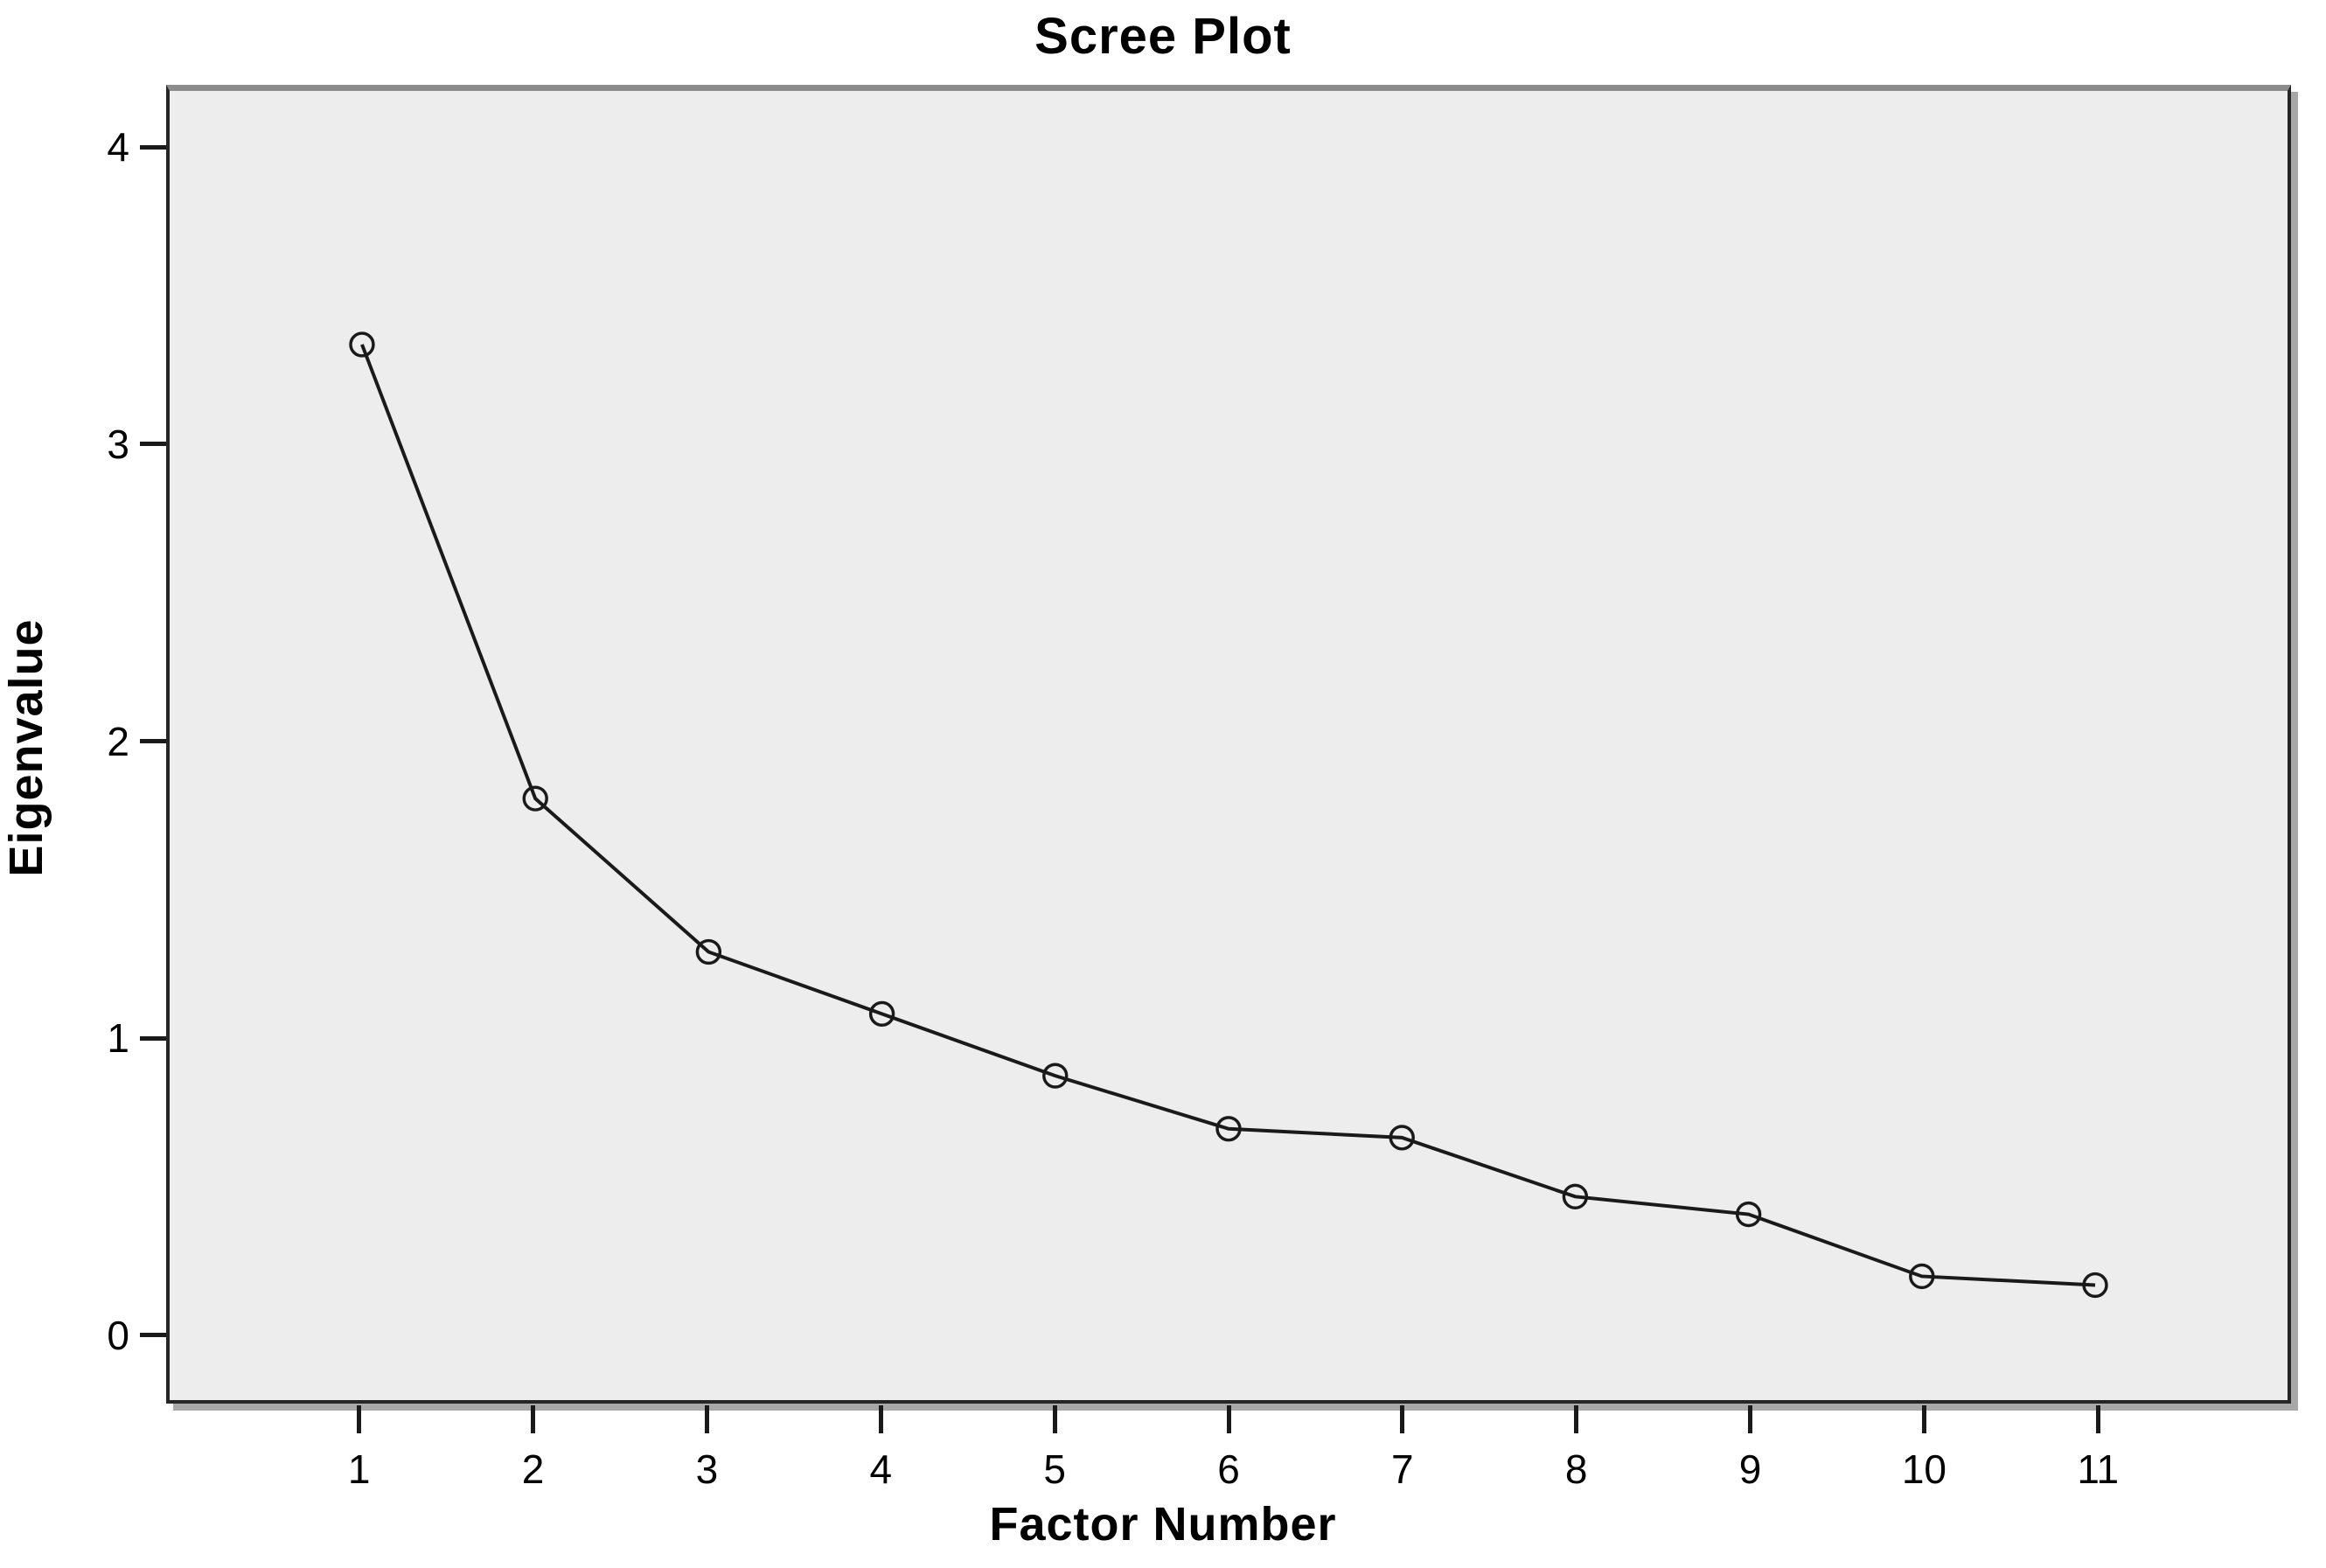  I want to click on y-tick-label: 3, so click(118, 444).